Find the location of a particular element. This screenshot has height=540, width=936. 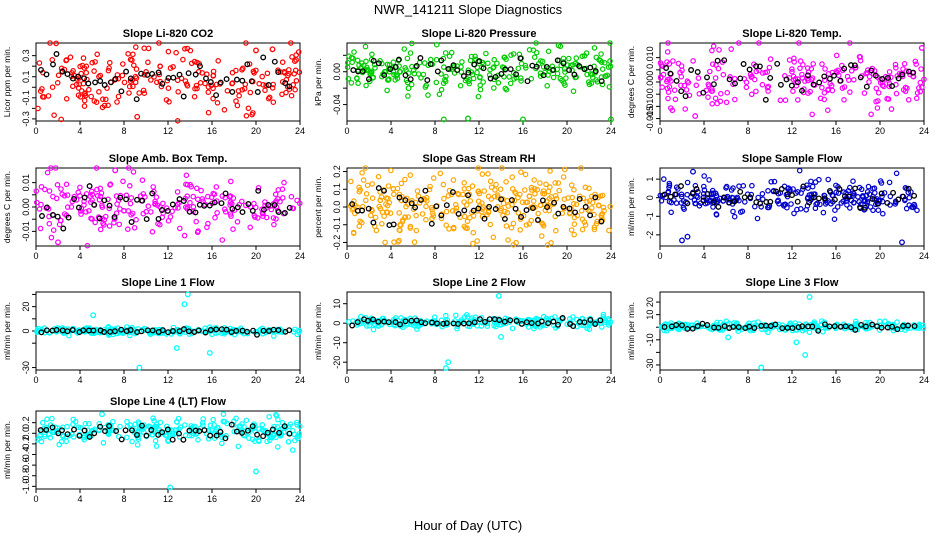

x-tick-label: 8 is located at coordinates (434, 380).